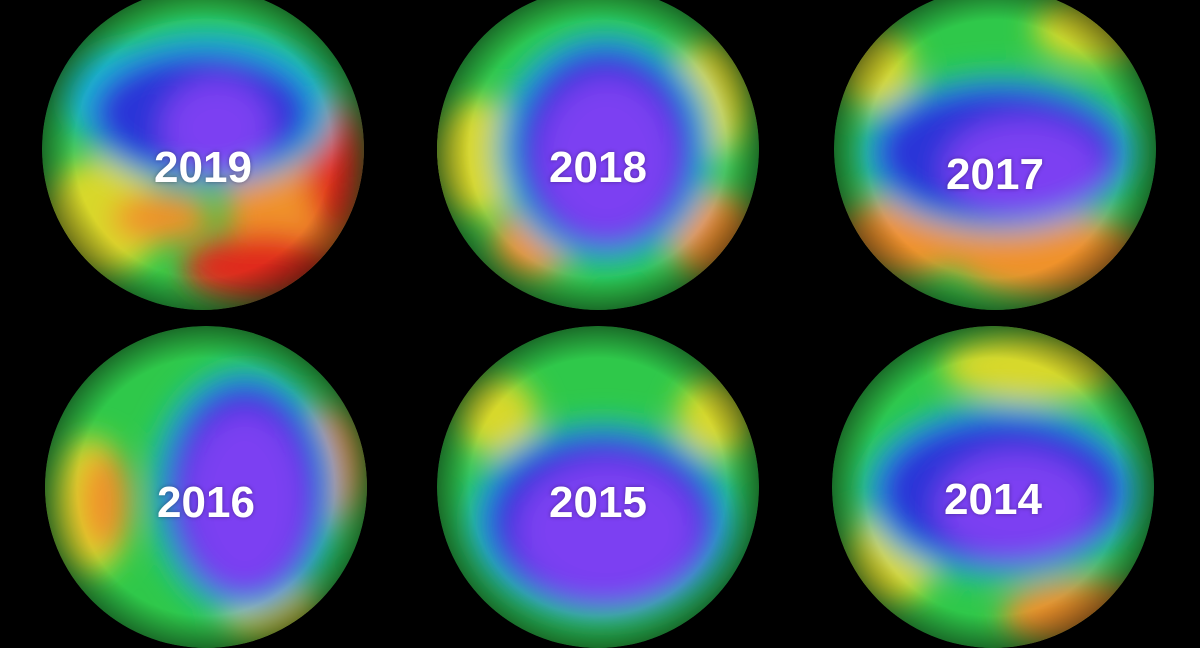 The height and width of the screenshot is (648, 1200). I want to click on ozone-map-2018, so click(598, 155).